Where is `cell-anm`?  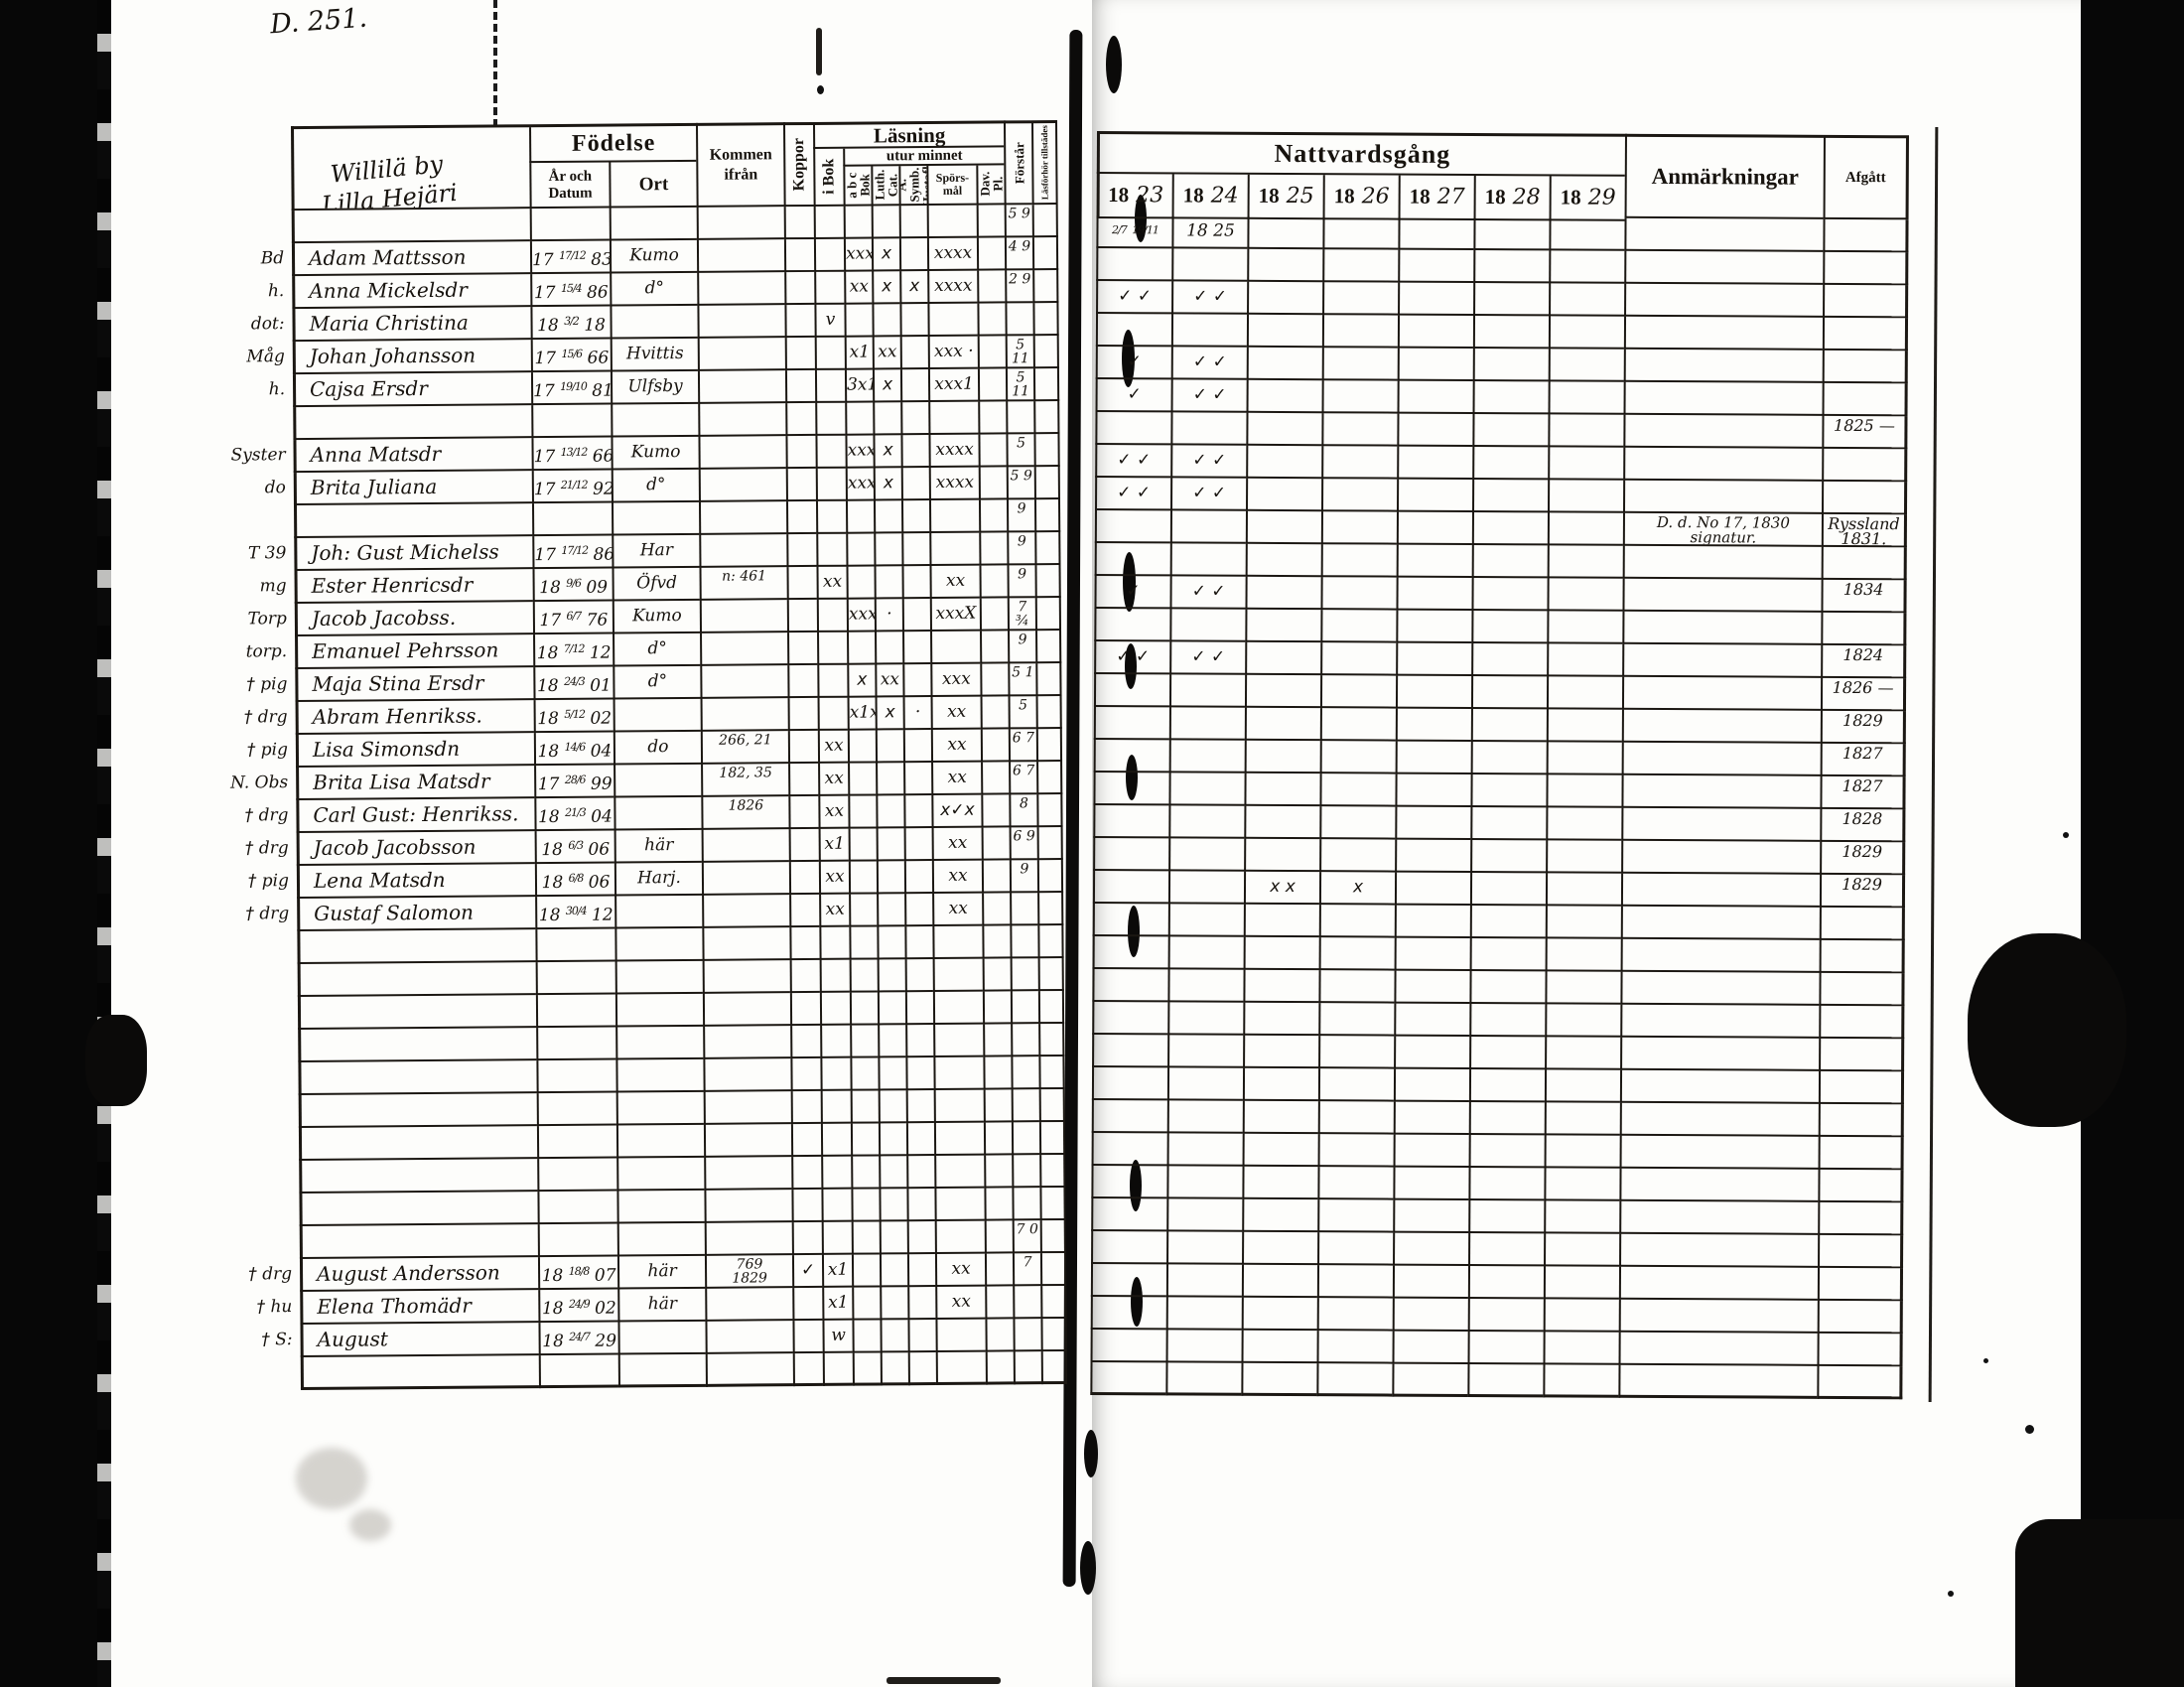 cell-anm is located at coordinates (1719, 1152).